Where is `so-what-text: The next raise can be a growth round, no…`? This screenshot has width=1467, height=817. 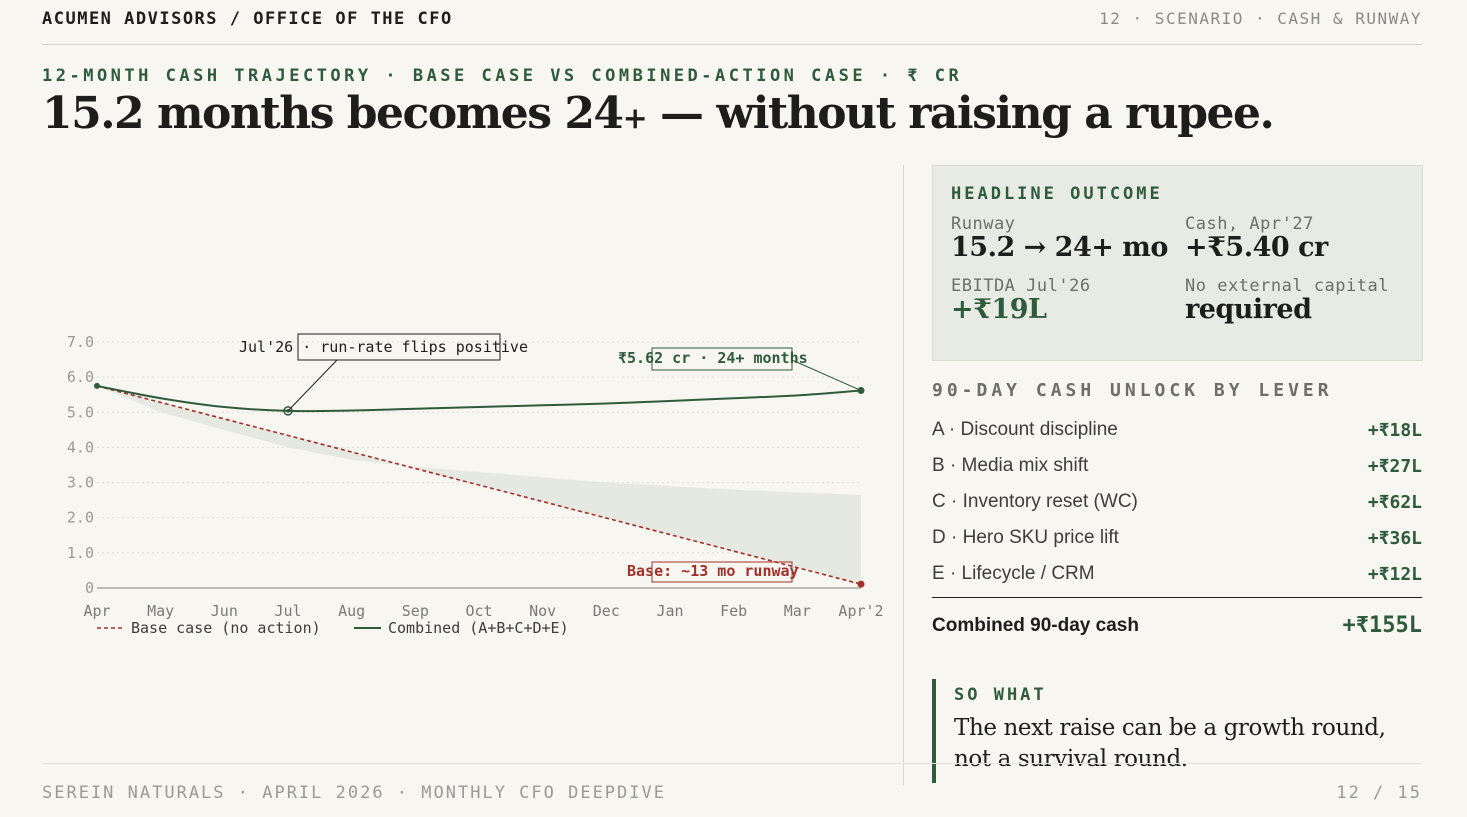 so-what-text: The next raise can be a growth round, no… is located at coordinates (1170, 743).